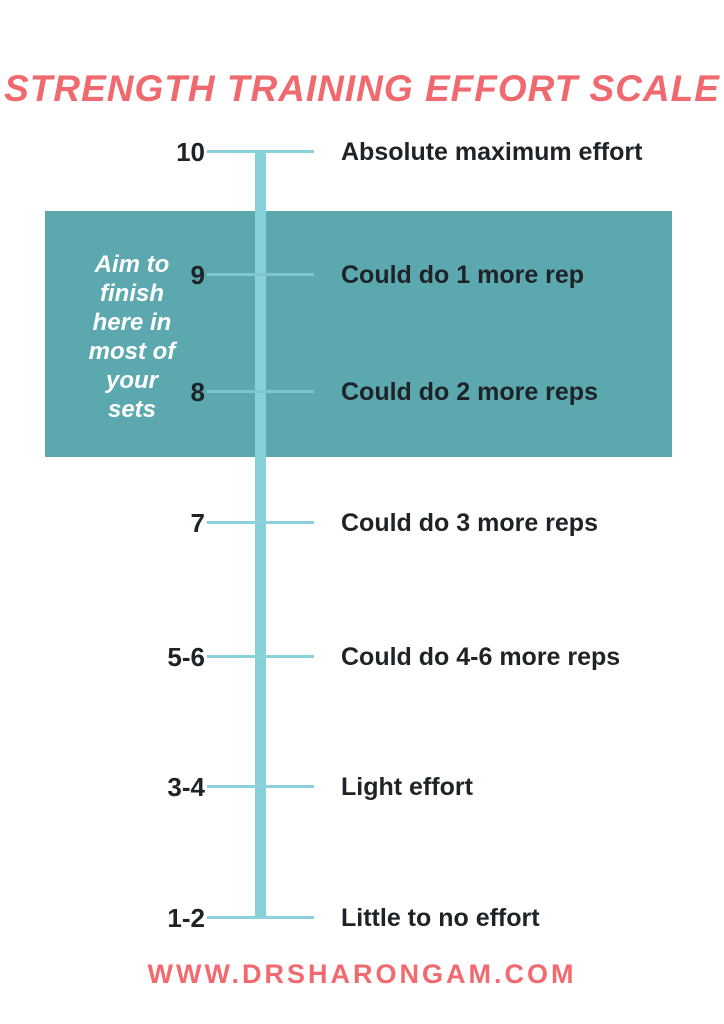 The image size is (724, 1024). Describe the element at coordinates (186, 918) in the screenshot. I see `scale-value: 1-2` at that location.